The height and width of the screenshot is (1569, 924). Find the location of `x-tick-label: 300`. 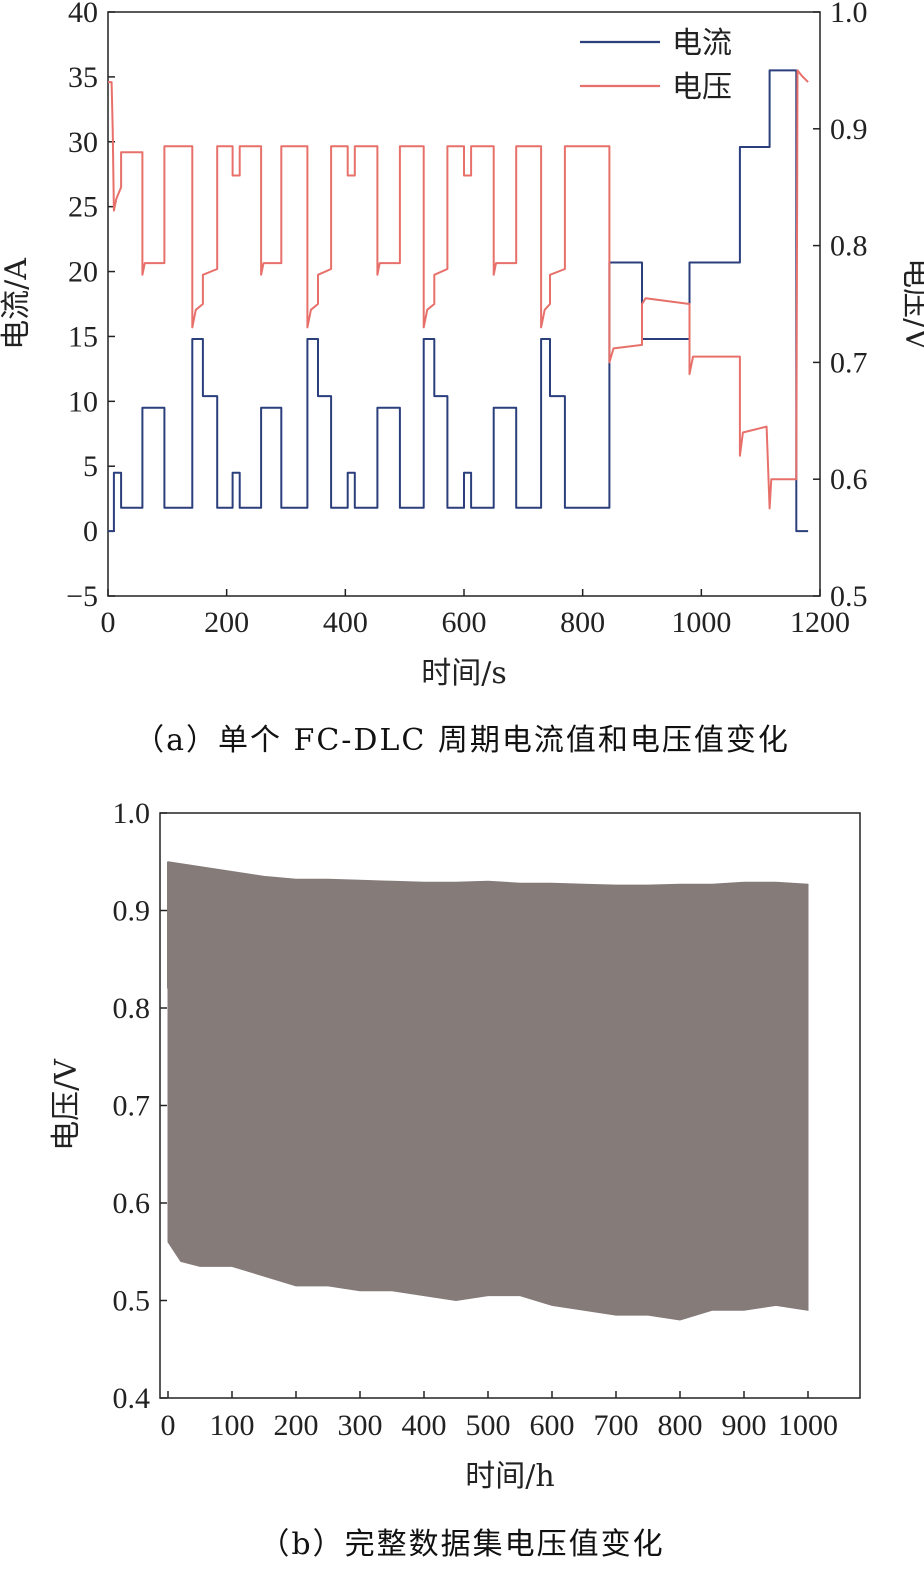

x-tick-label: 300 is located at coordinates (360, 1425).